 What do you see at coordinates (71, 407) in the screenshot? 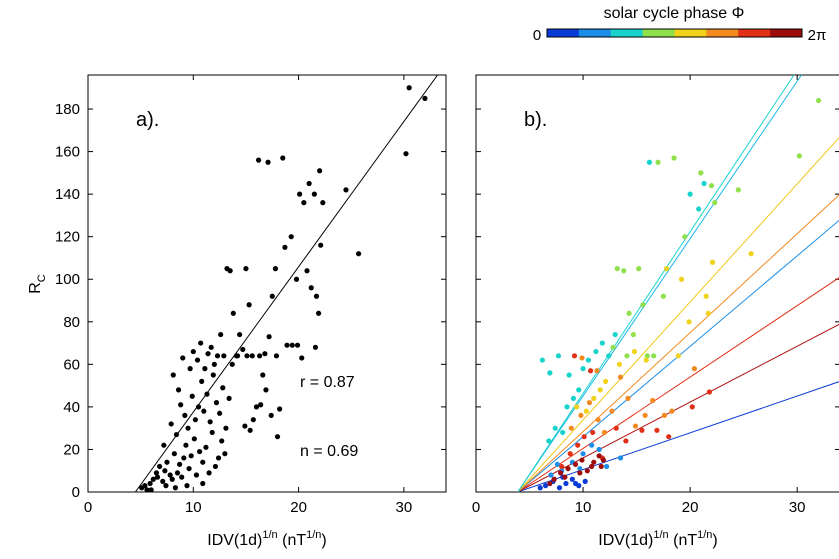
I see `y-tick-label: 40` at bounding box center [71, 407].